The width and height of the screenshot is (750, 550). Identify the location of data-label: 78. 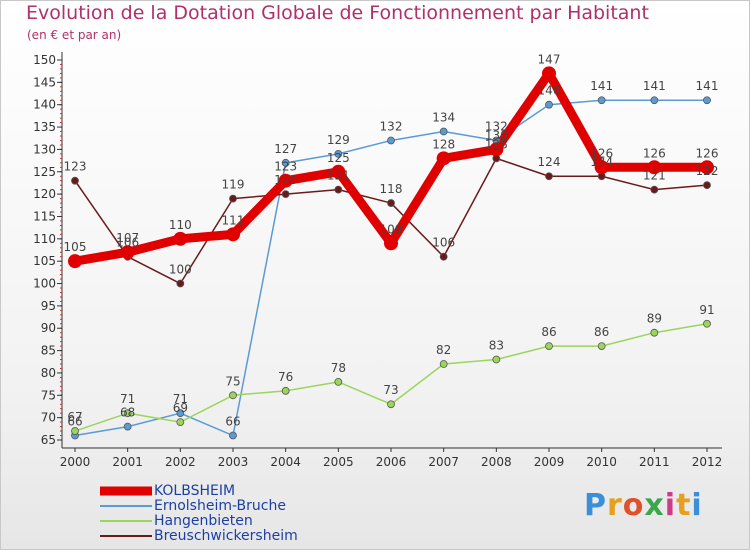
(338, 368).